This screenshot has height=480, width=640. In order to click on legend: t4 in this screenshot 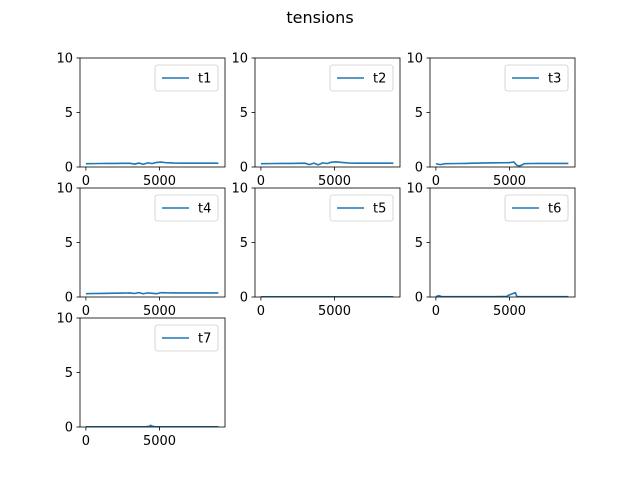, I will do `click(186, 208)`.